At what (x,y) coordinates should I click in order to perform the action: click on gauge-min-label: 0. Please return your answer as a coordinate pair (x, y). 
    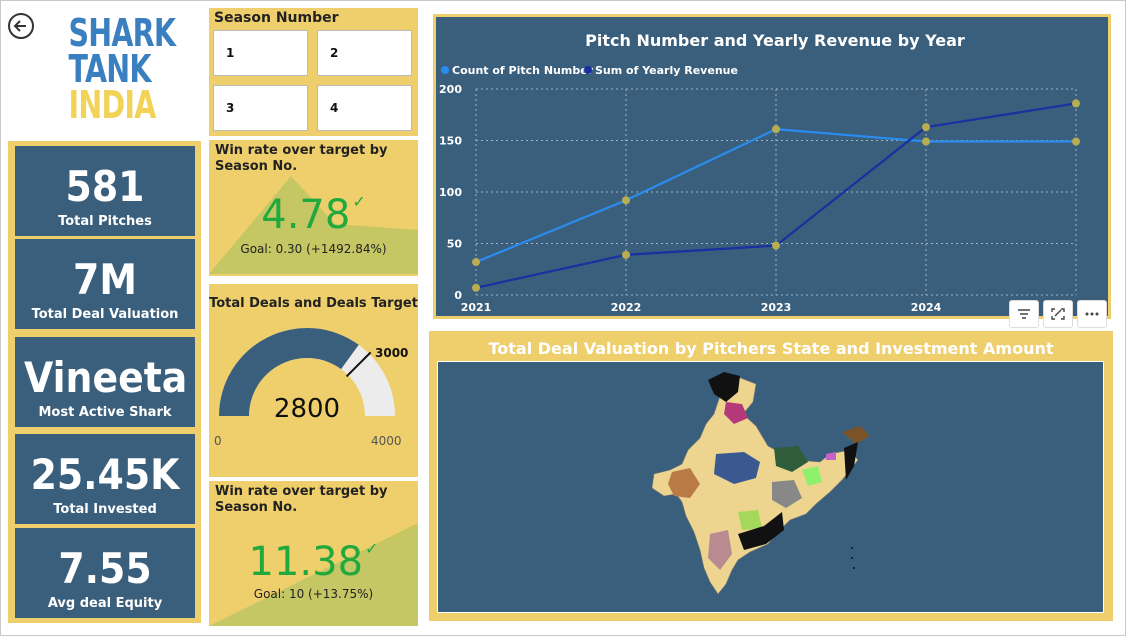
    Looking at the image, I should click on (218, 441).